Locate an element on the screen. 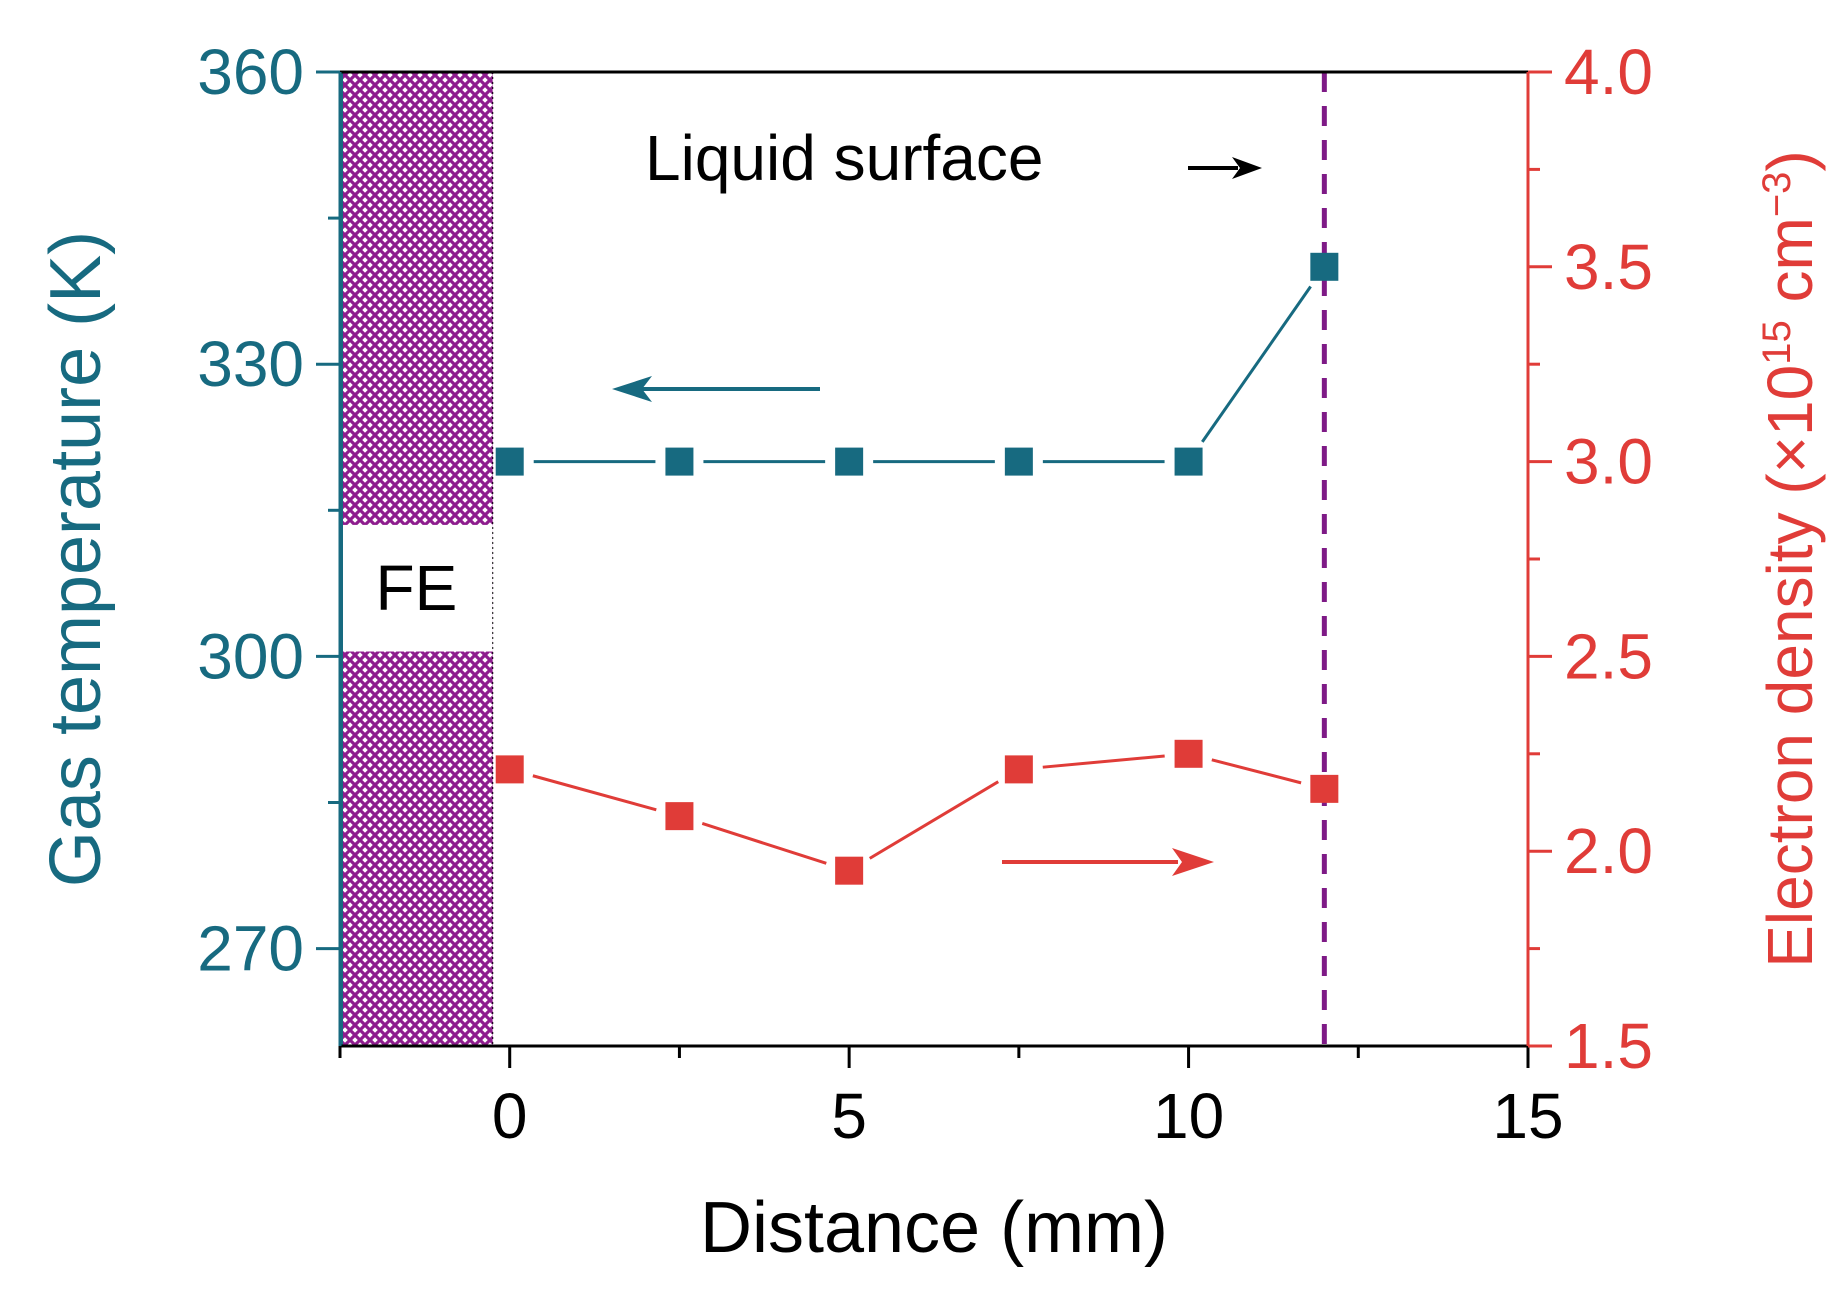  fe-label: FE is located at coordinates (416, 588).